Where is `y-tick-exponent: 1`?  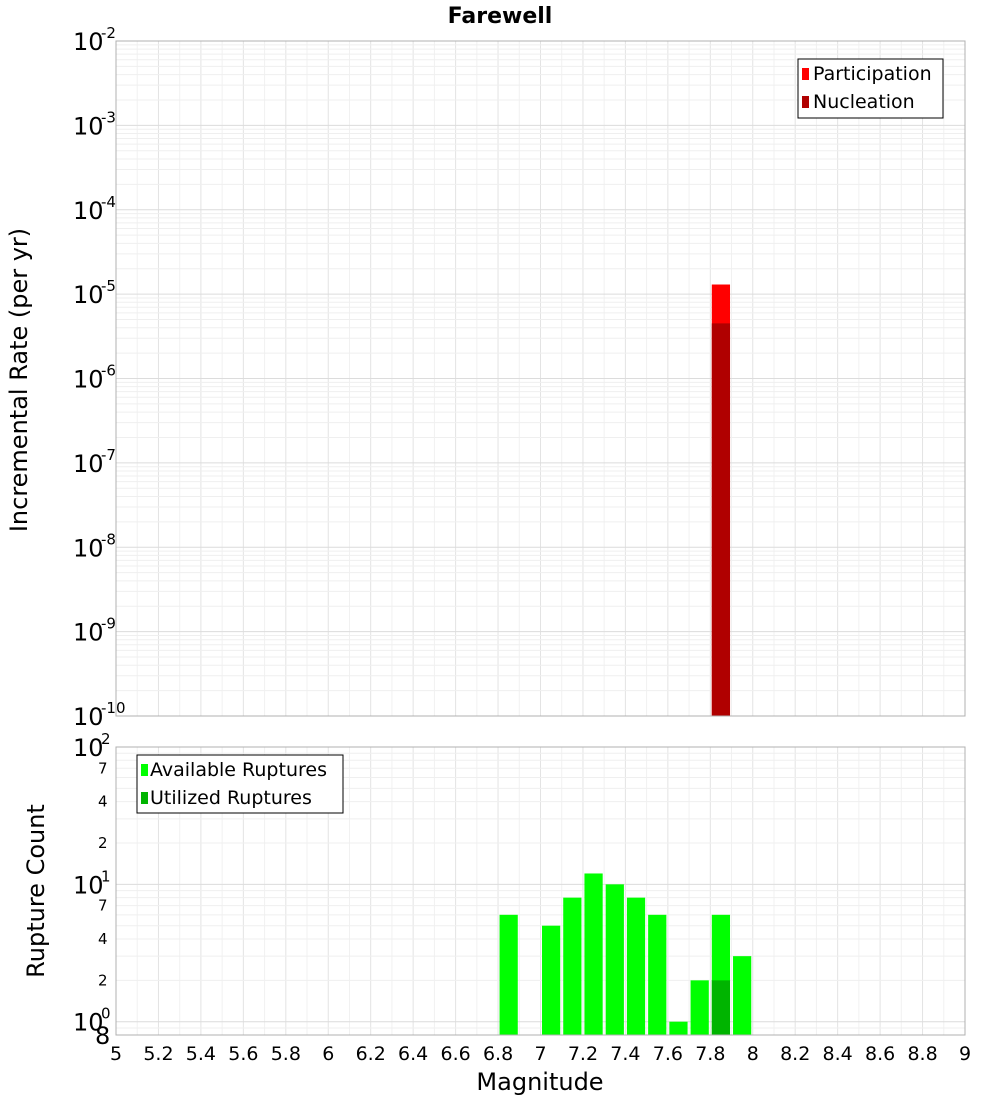 y-tick-exponent: 1 is located at coordinates (106, 876).